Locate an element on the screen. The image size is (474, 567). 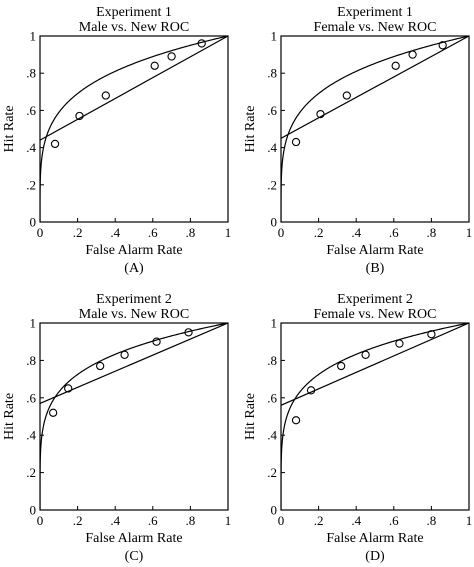
panel-label: (C) is located at coordinates (134, 556).